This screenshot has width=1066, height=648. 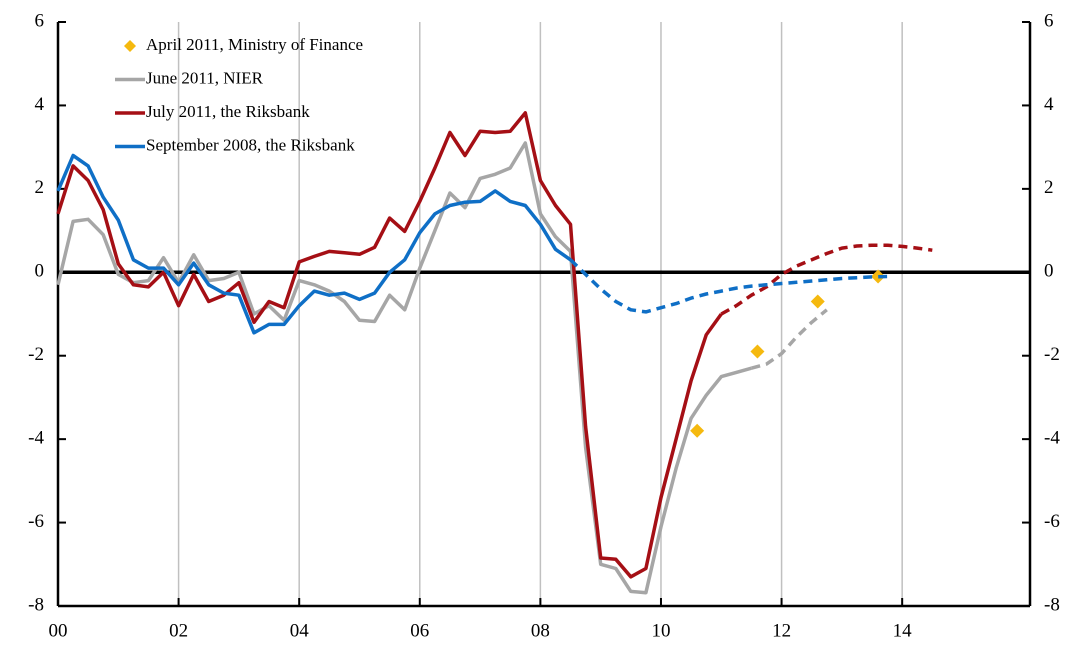 I want to click on y2-tick-label: 6, so click(x=1049, y=20).